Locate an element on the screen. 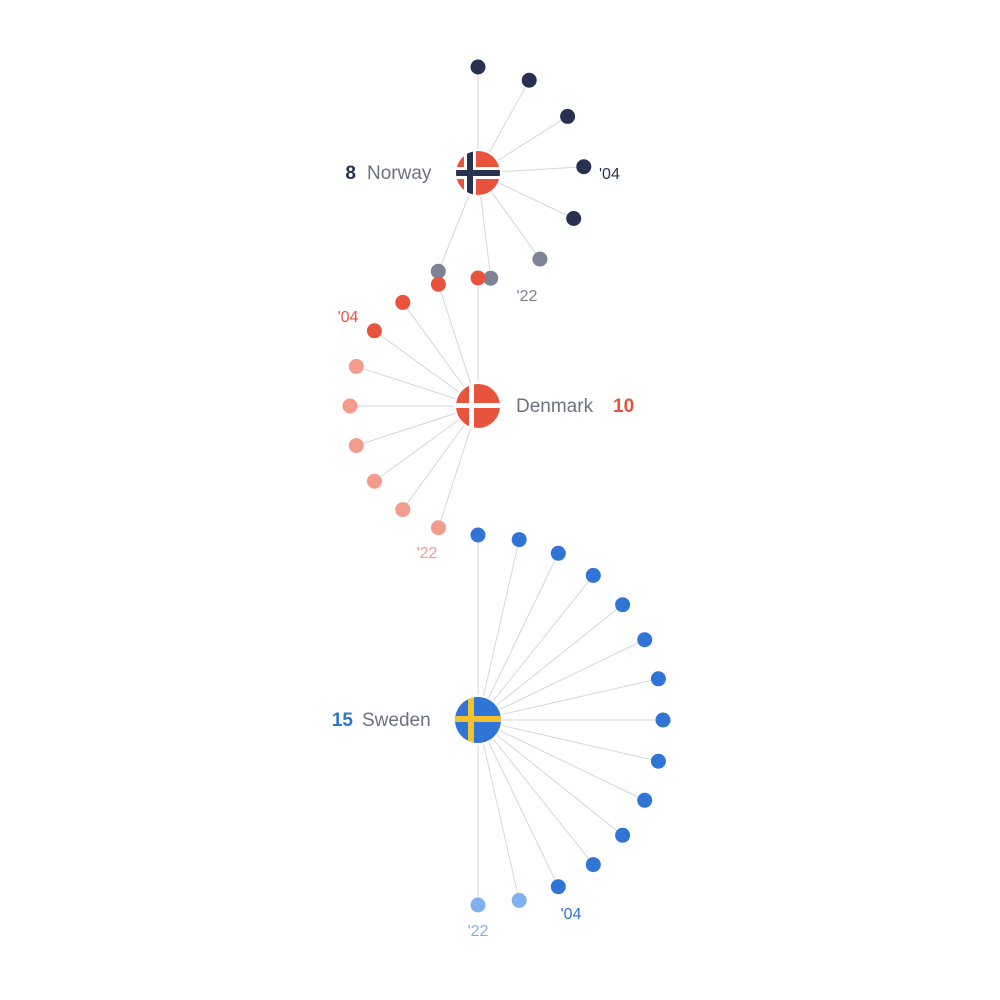 Image resolution: width=1000 pixels, height=1000 pixels. denmark-flag is located at coordinates (478, 406).